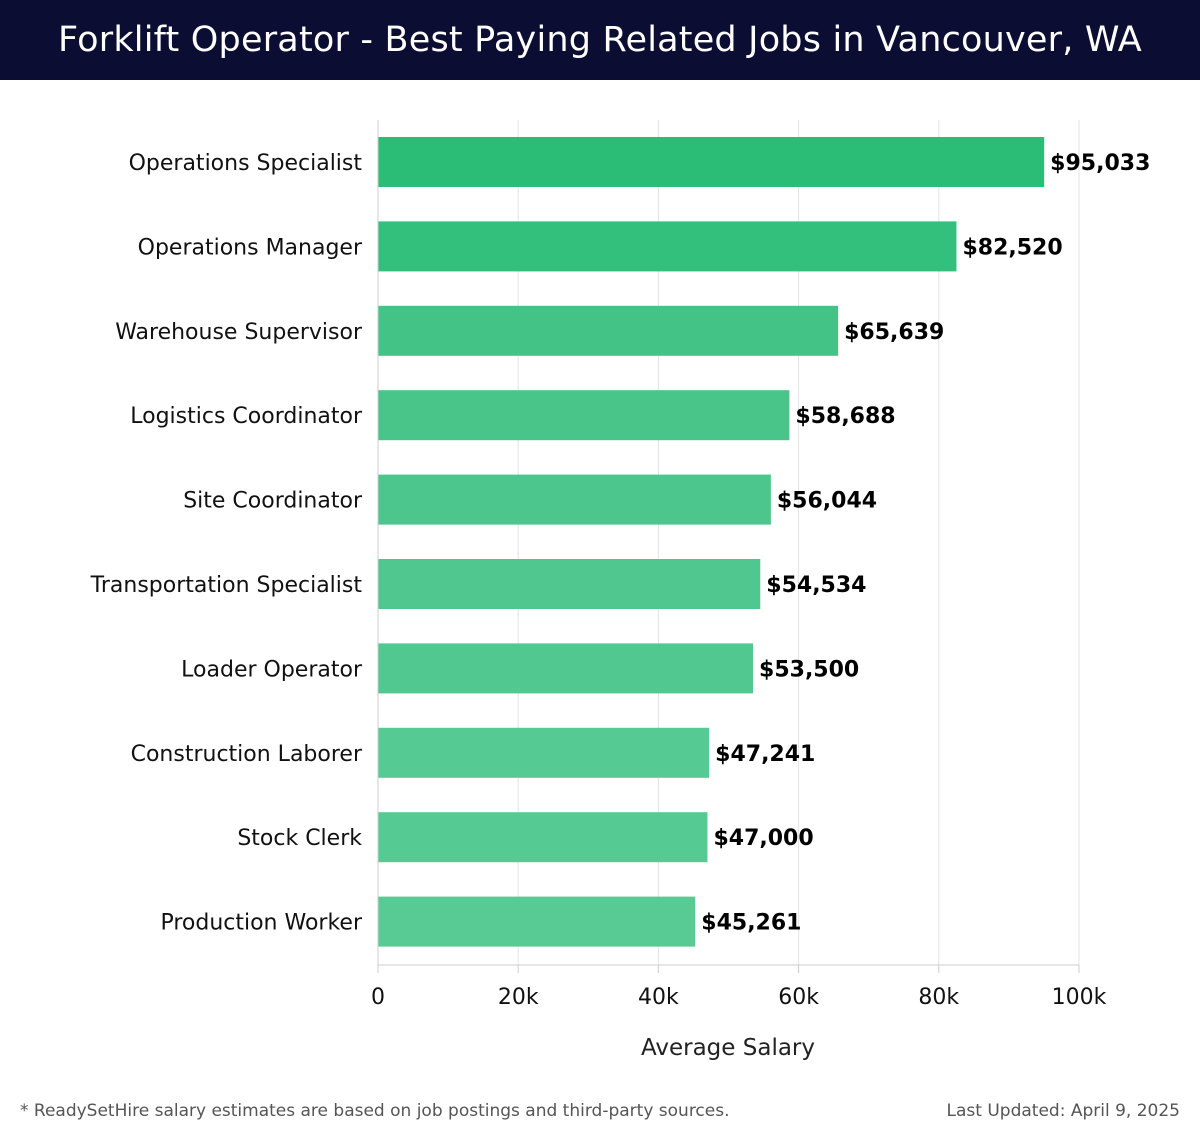 The width and height of the screenshot is (1200, 1140). I want to click on category-label: Transportation Specialist, so click(226, 585).